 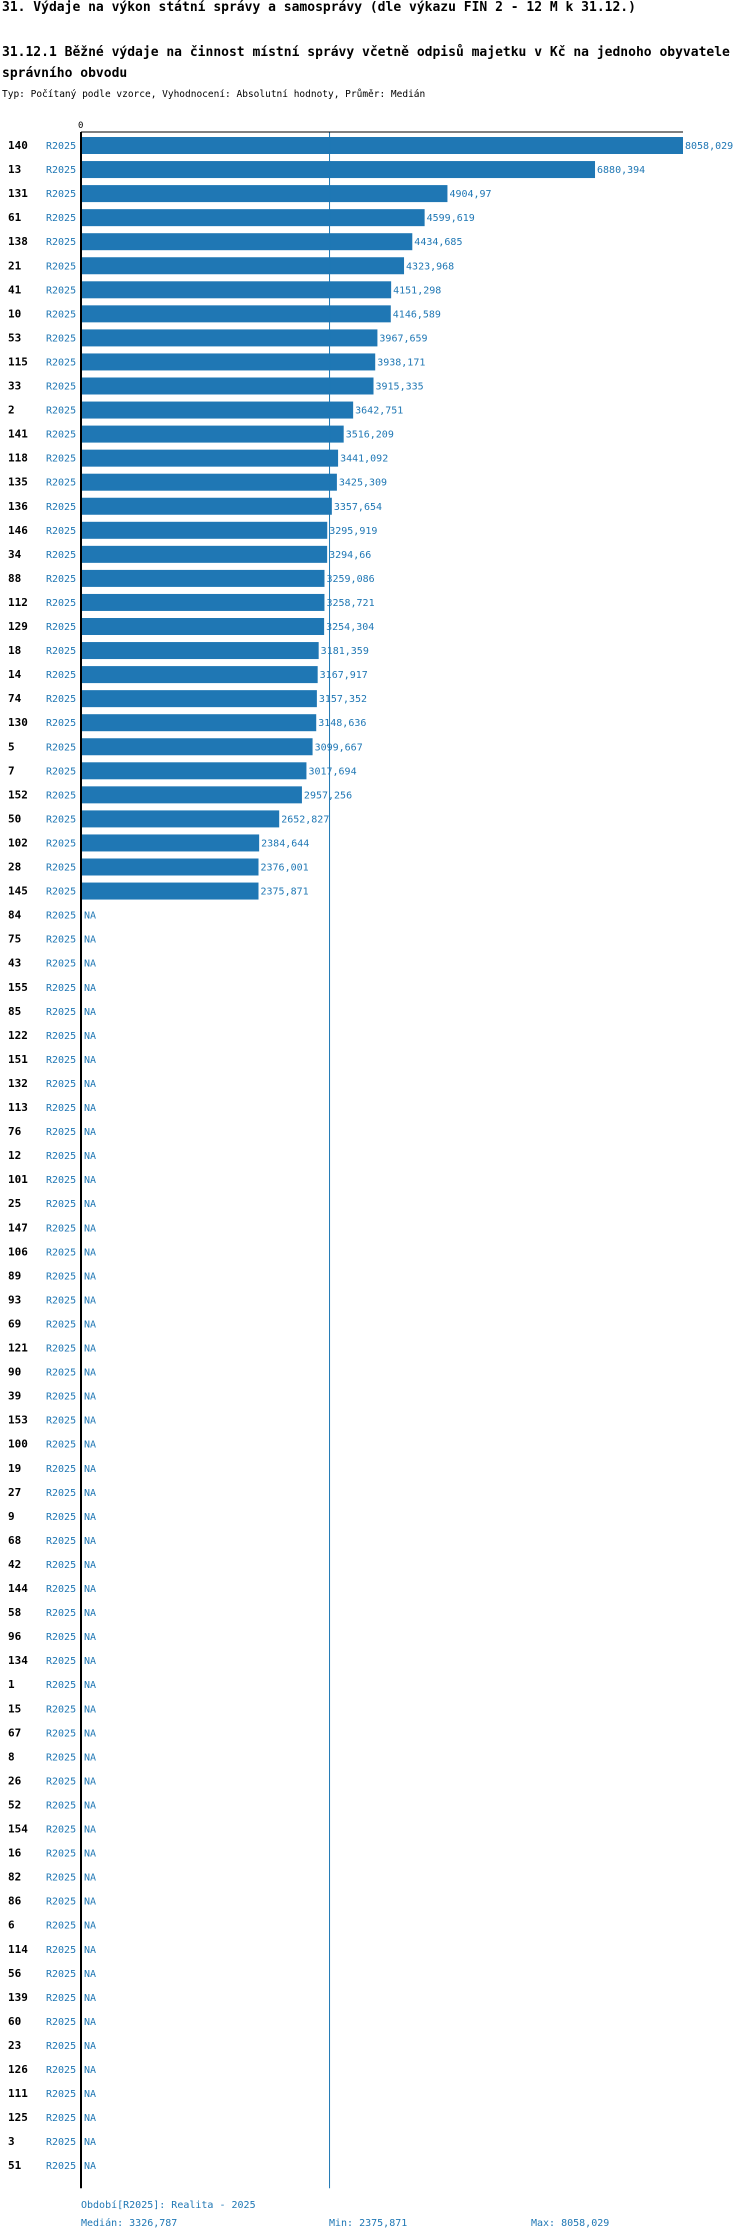 What do you see at coordinates (14, 169) in the screenshot?
I see `row-label: 13` at bounding box center [14, 169].